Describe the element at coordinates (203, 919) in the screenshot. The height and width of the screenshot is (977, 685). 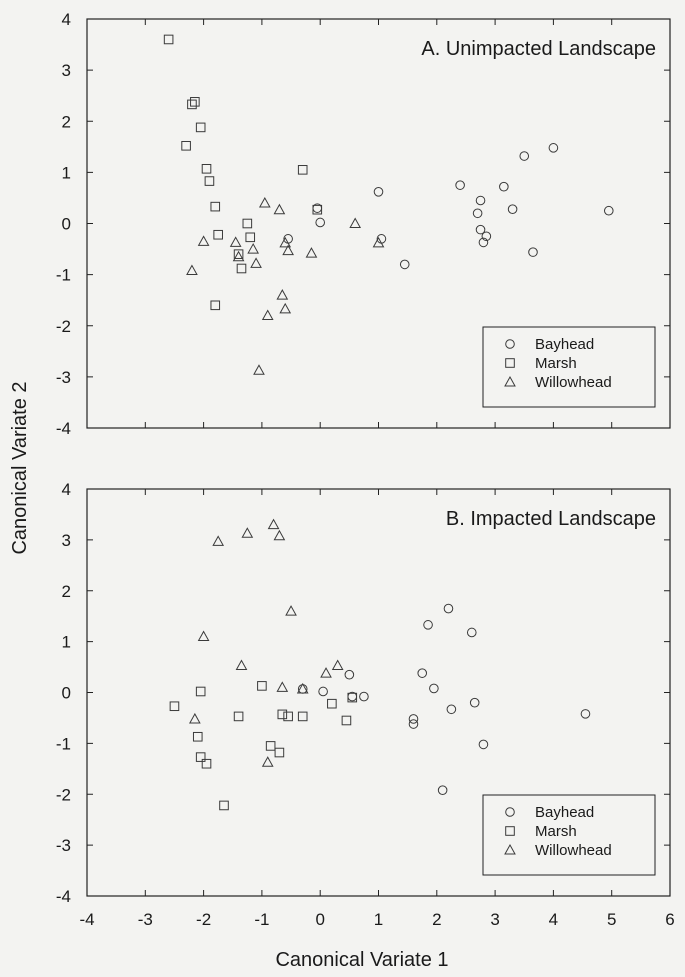
I see `x-tick-label: -2` at that location.